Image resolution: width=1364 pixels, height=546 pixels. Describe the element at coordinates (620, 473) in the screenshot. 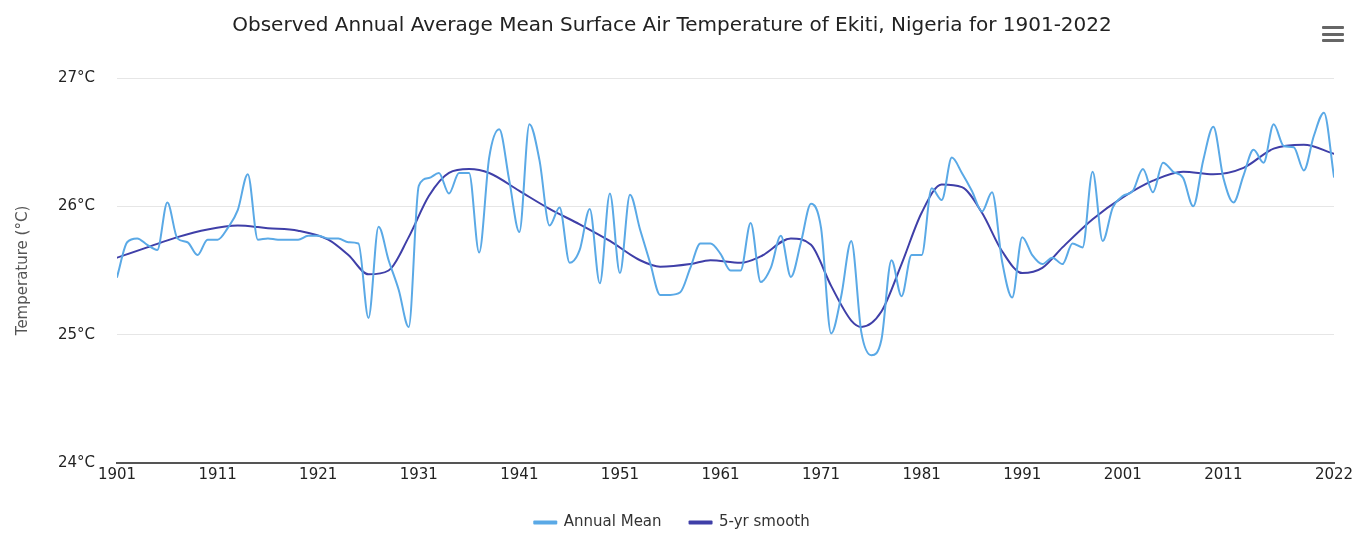

I see `x-tick-label: 1951` at that location.